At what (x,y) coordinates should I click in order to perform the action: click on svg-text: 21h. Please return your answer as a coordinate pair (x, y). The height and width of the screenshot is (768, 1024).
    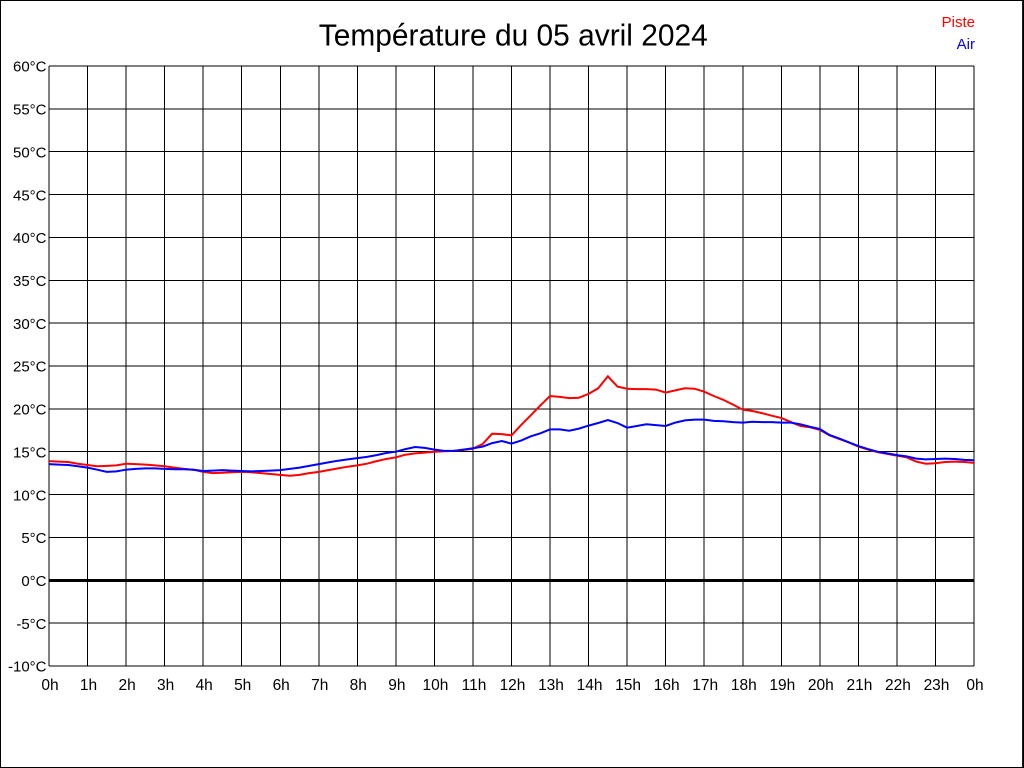
    Looking at the image, I should click on (859, 685).